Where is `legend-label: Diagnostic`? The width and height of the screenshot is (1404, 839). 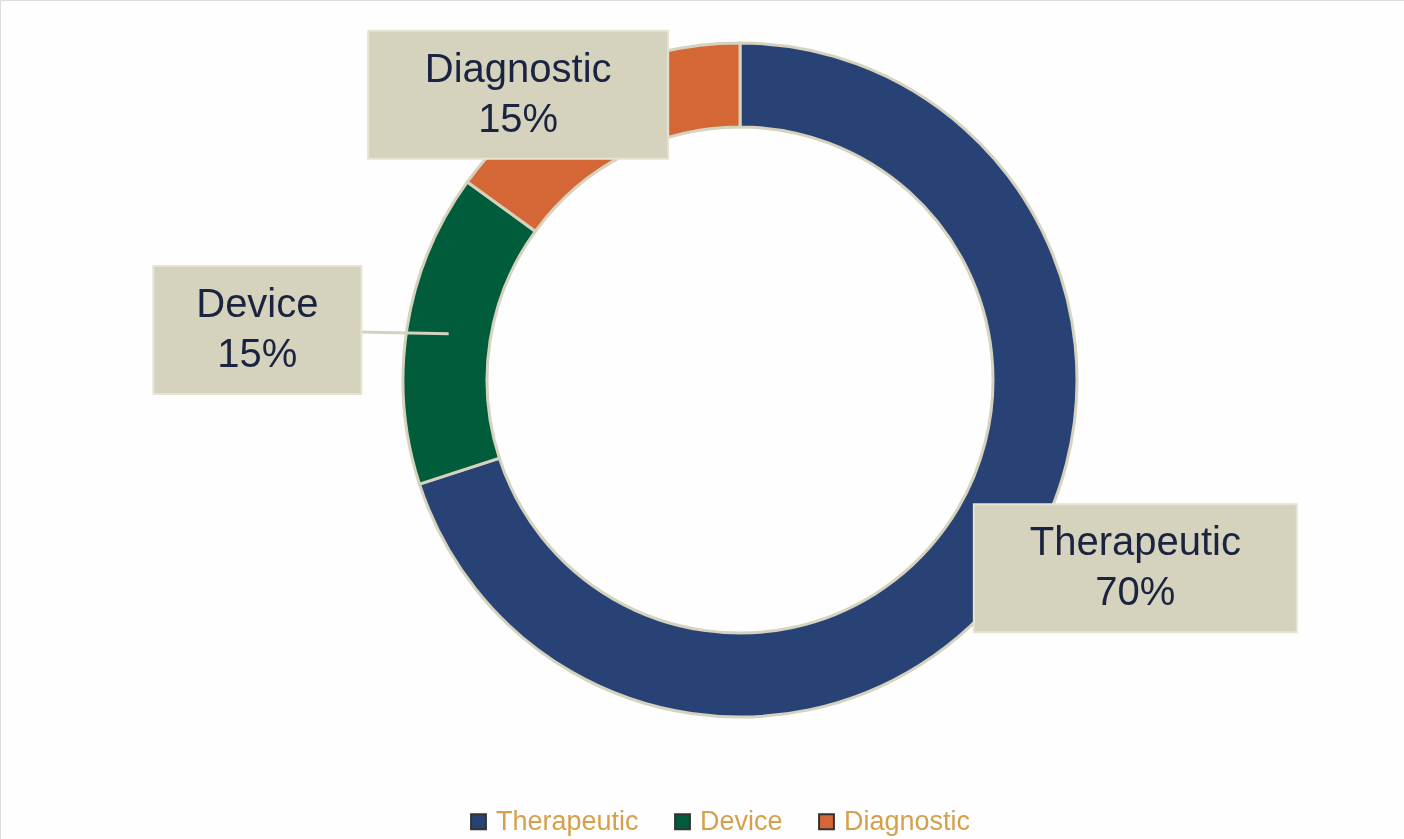 legend-label: Diagnostic is located at coordinates (907, 820).